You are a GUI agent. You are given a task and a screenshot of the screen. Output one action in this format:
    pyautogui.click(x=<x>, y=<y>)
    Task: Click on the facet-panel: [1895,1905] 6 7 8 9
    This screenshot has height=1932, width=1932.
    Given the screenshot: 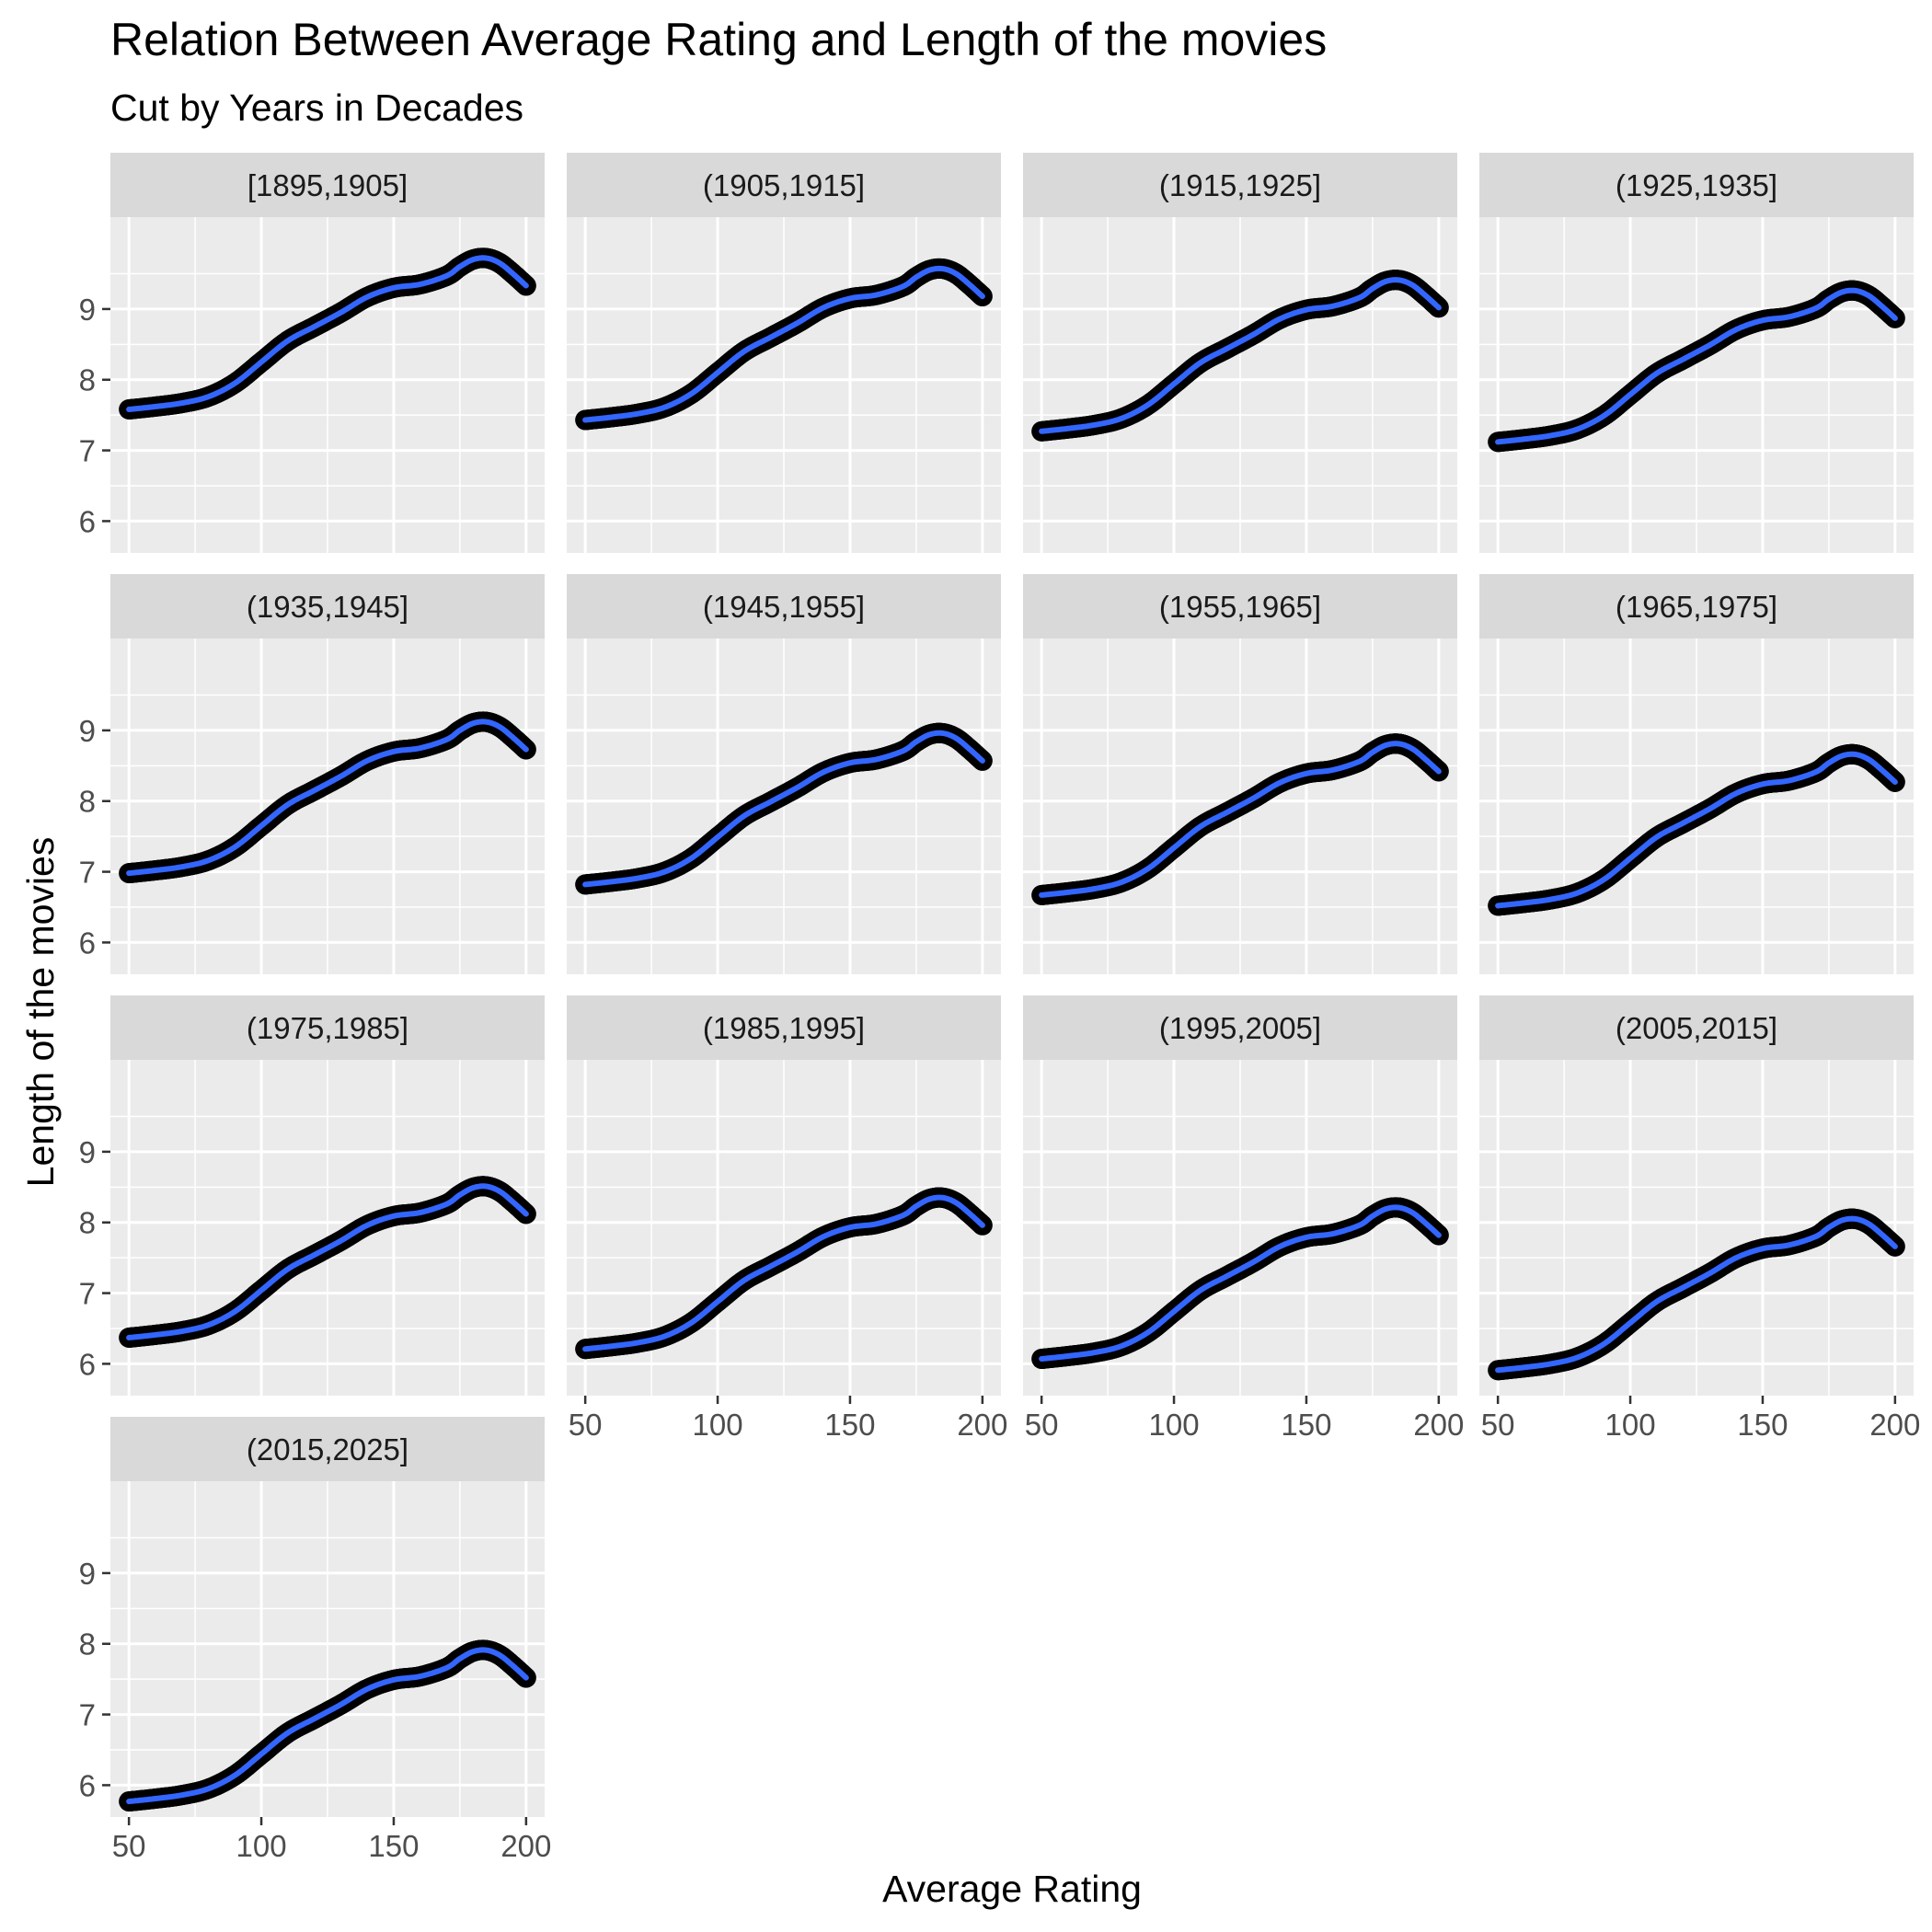 What is the action you would take?
    pyautogui.click(x=312, y=353)
    